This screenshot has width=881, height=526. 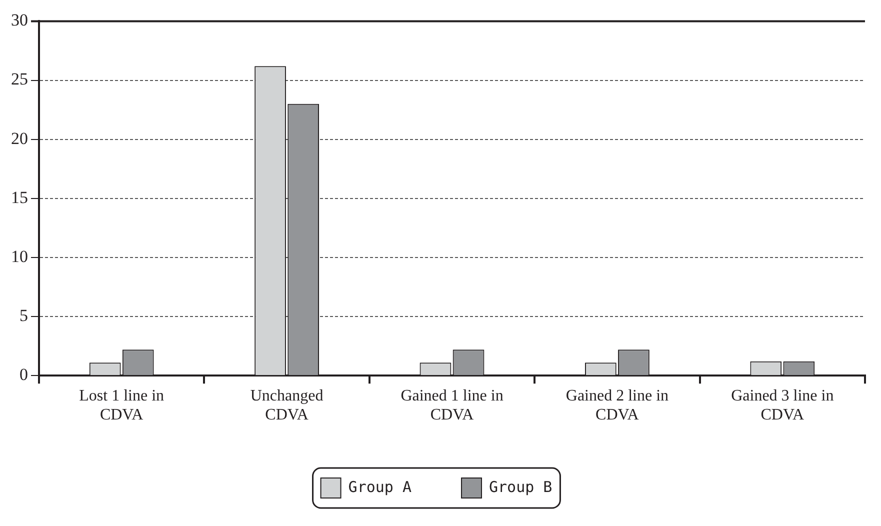 I want to click on x-tick-label: Gained 3 line in CDVA, so click(x=782, y=405).